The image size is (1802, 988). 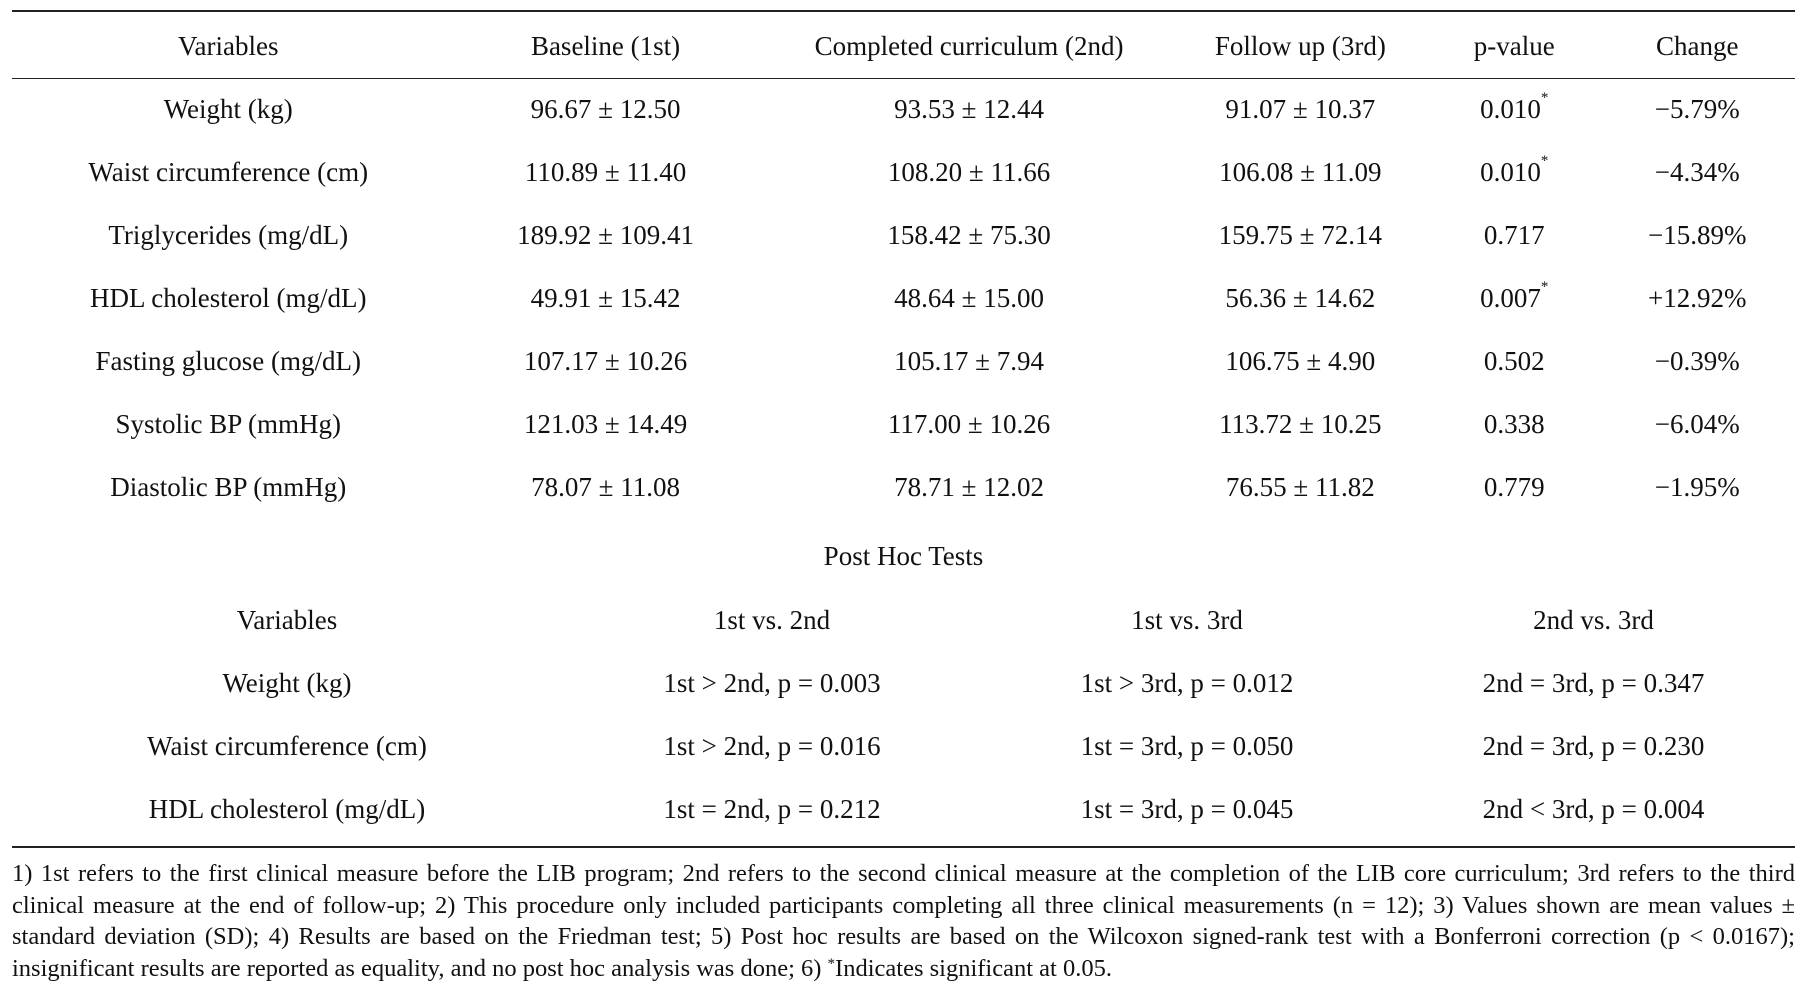 I want to click on posthoc-header-2nd-vs-3rd: 2nd vs. 3rd, so click(x=1593, y=619).